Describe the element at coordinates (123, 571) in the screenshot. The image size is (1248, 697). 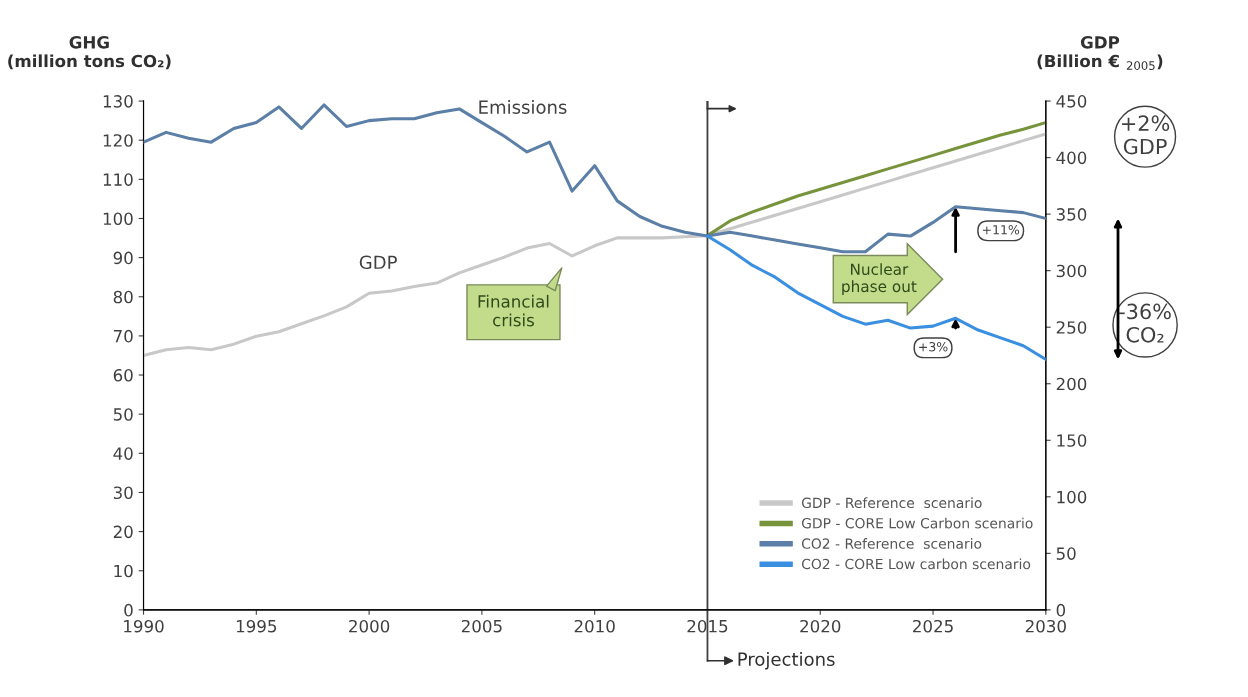
I see `y-tick-label: 10` at that location.